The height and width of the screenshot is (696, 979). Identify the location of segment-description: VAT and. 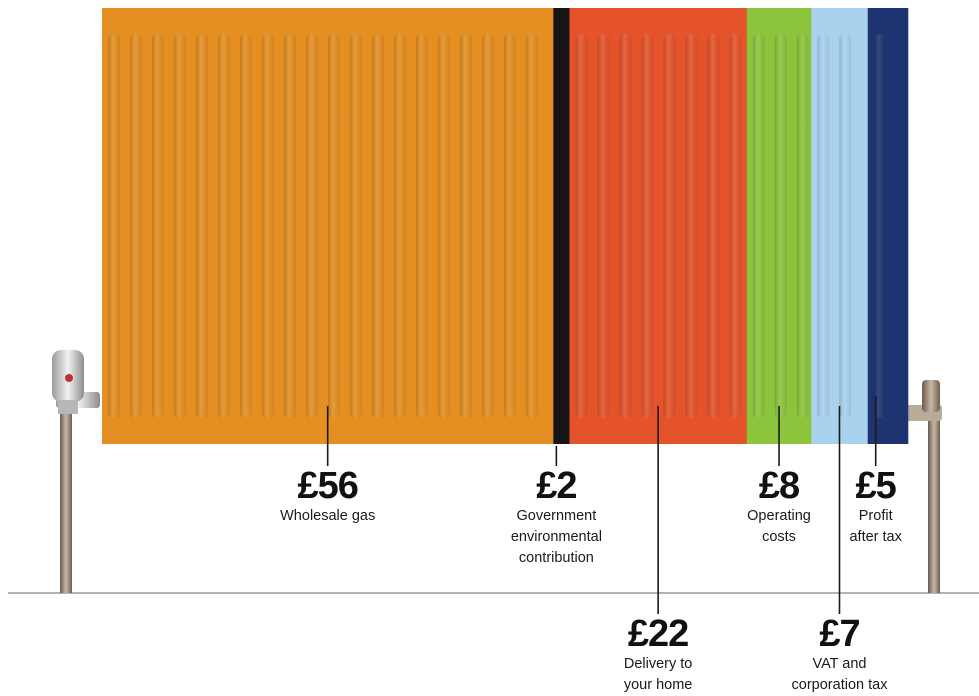
(839, 664).